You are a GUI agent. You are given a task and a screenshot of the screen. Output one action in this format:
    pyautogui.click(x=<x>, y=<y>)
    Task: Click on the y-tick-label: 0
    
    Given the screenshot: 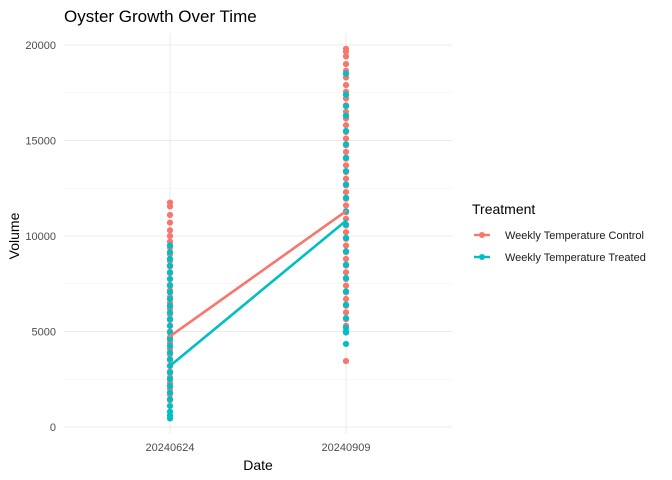 What is the action you would take?
    pyautogui.click(x=53, y=428)
    